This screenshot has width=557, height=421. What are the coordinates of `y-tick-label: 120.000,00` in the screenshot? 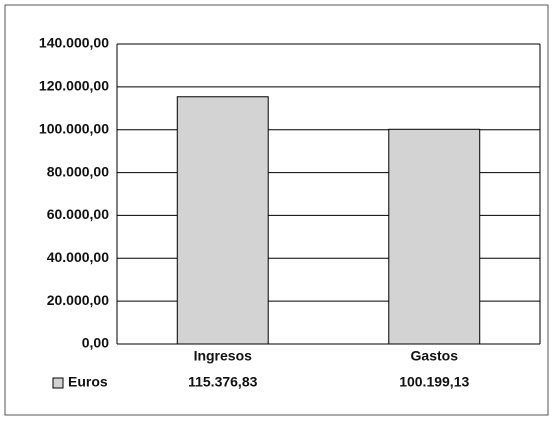 It's located at (74, 86).